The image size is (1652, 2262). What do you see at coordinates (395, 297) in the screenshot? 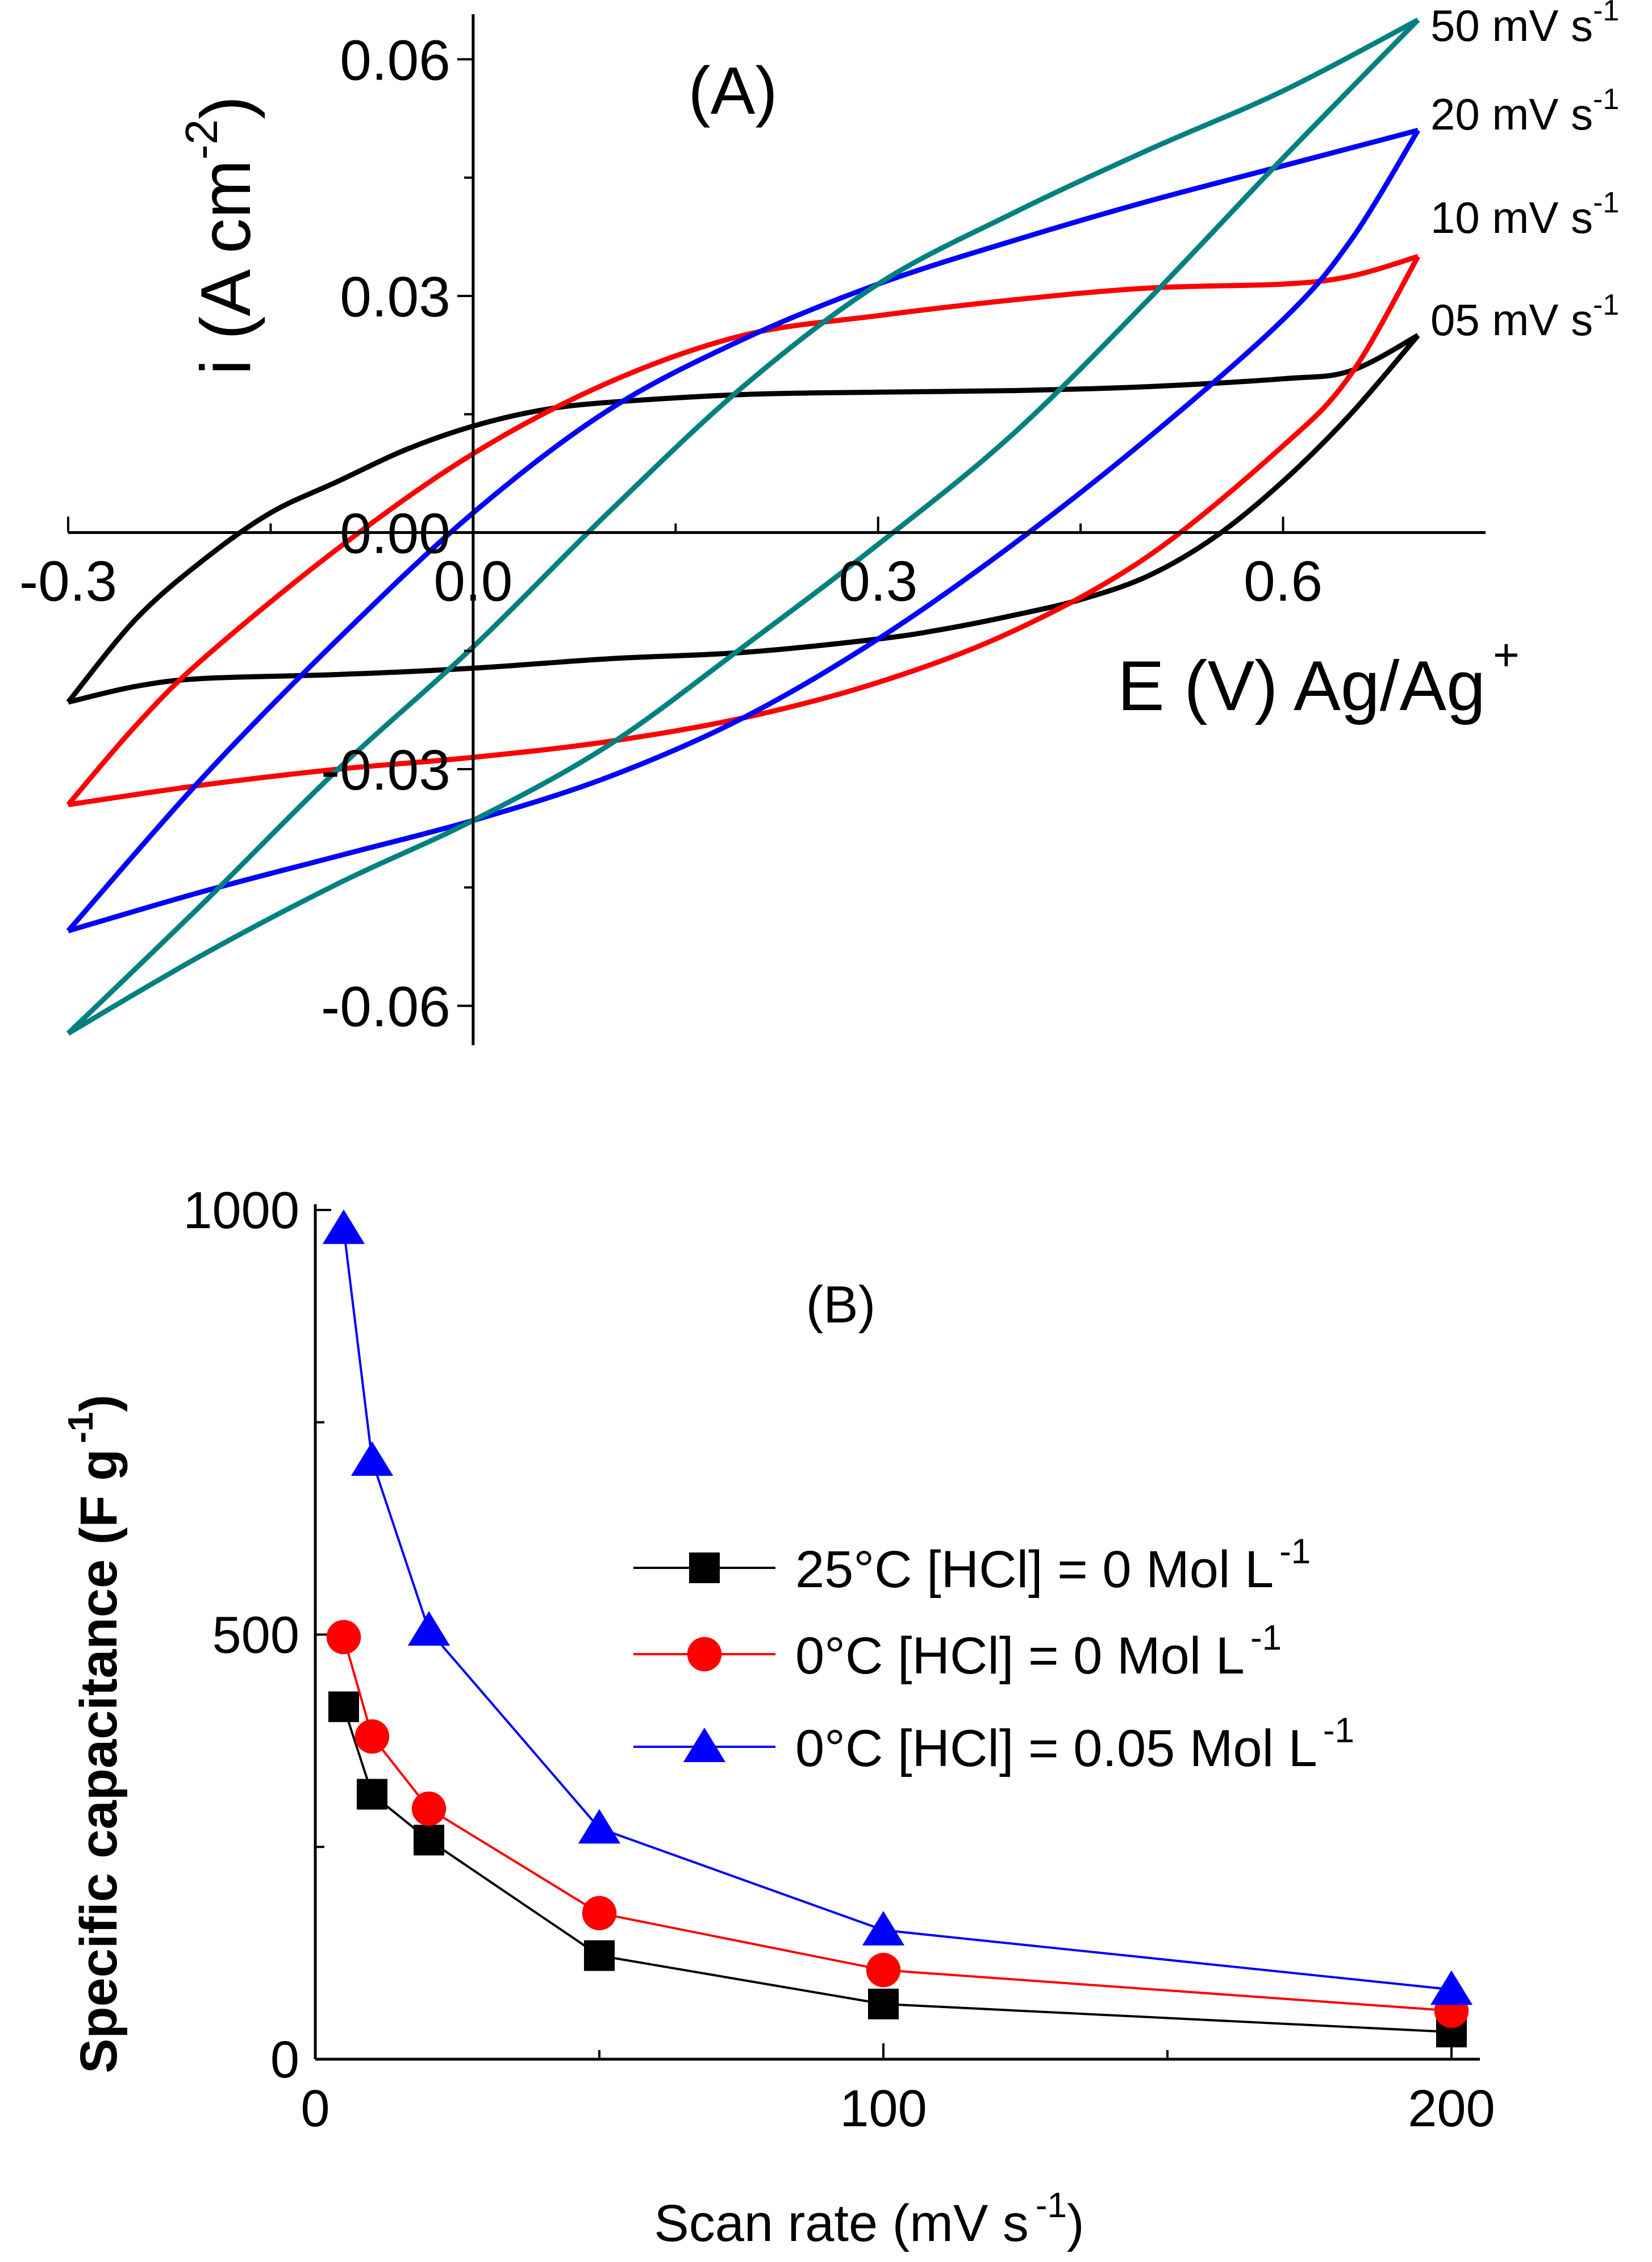
I see `y-tick-label-0-03: 0.03` at bounding box center [395, 297].